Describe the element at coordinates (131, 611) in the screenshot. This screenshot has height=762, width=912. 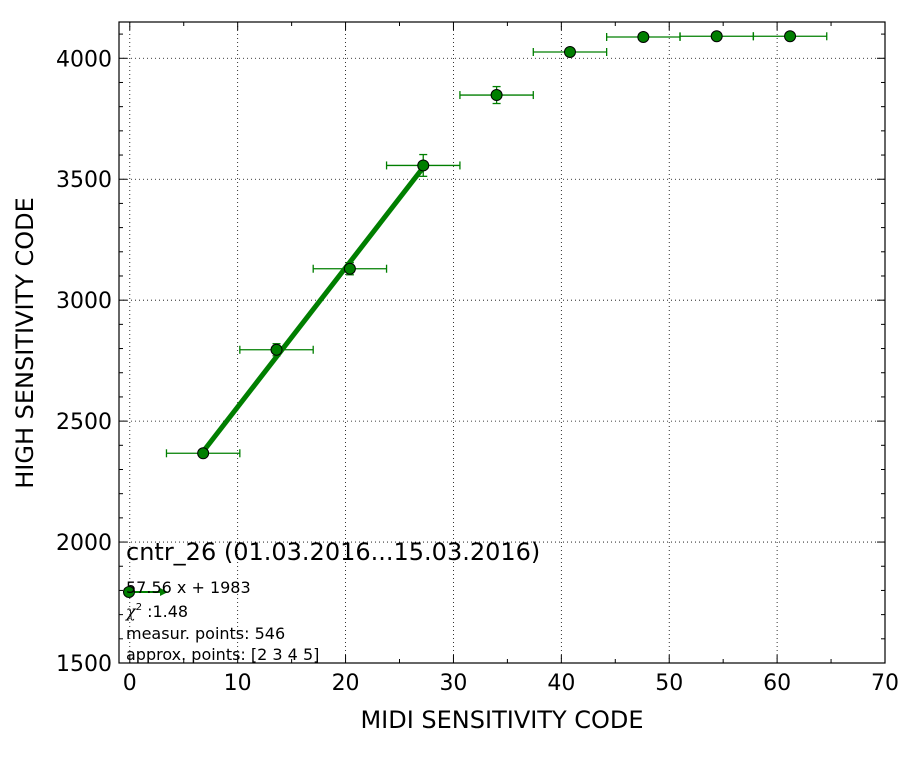
I see `legend-chi-symbol: χ` at that location.